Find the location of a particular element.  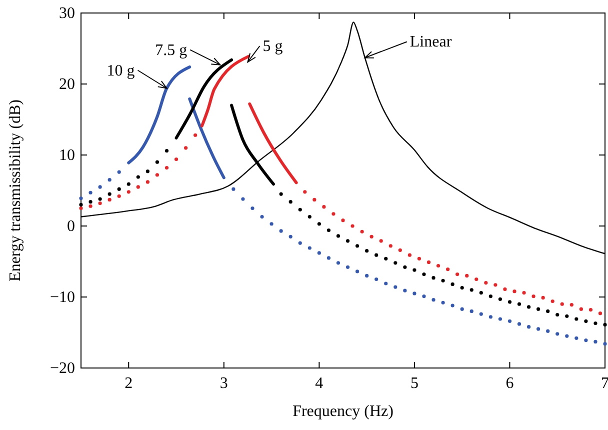

annotation: Linear is located at coordinates (431, 42).